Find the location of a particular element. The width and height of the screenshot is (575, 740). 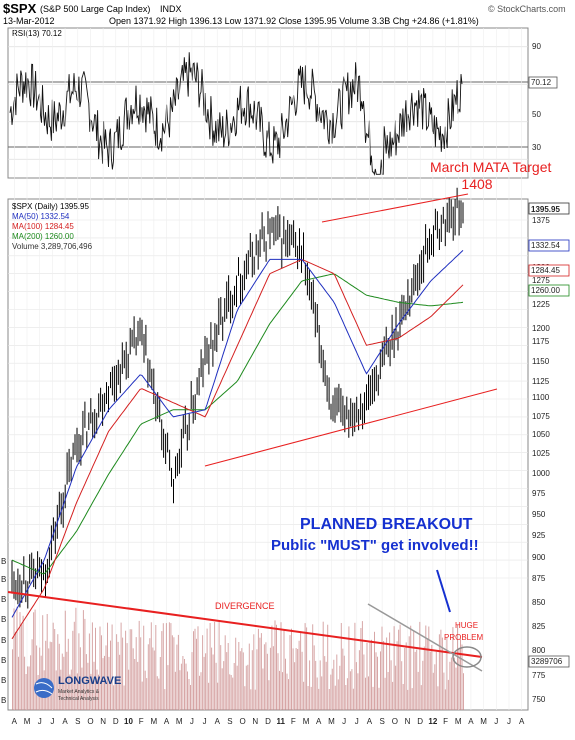

rsi-tick-30: 30 is located at coordinates (536, 147).